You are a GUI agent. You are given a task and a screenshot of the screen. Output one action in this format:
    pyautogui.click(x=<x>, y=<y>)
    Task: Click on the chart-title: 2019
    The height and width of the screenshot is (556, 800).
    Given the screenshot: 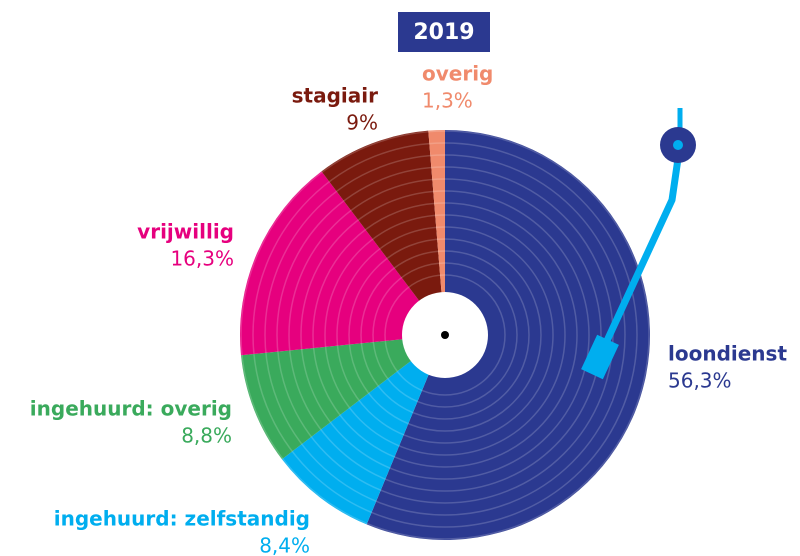 What is the action you would take?
    pyautogui.click(x=443, y=32)
    